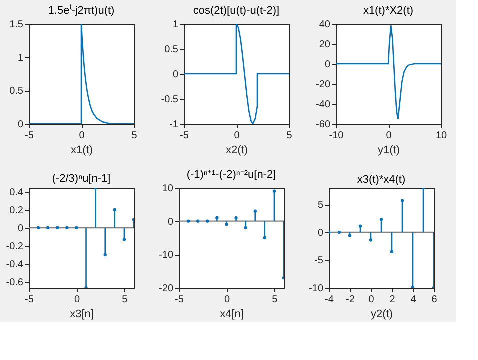 Image resolution: width=478 pixels, height=360 pixels. I want to click on x-axis-title: x1(t), so click(82, 150).